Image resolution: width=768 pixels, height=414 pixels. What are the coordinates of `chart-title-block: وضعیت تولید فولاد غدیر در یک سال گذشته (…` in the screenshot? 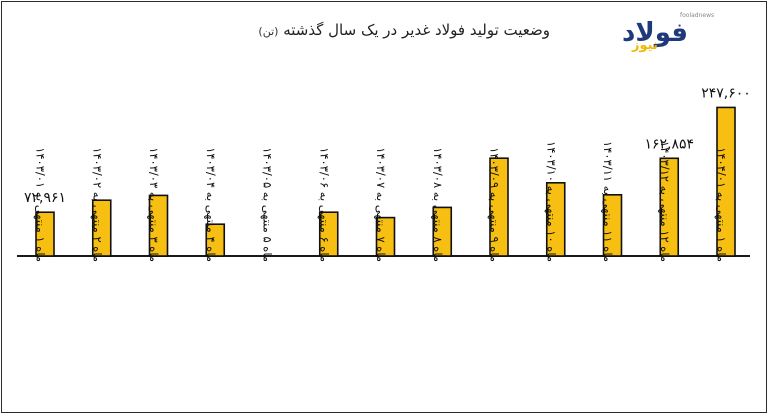 It's located at (404, 30).